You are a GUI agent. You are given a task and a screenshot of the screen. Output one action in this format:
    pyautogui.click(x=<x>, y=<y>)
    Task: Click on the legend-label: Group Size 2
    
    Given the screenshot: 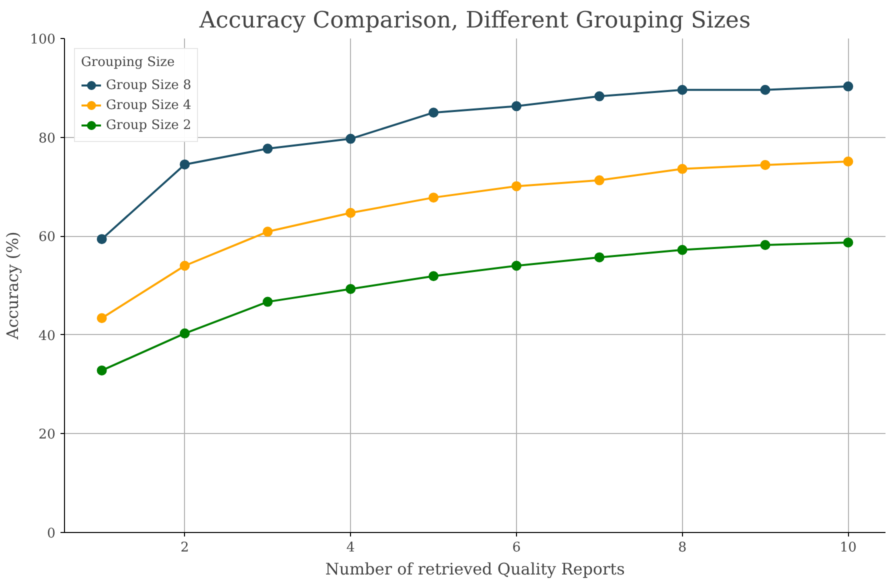 What is the action you would take?
    pyautogui.click(x=149, y=125)
    